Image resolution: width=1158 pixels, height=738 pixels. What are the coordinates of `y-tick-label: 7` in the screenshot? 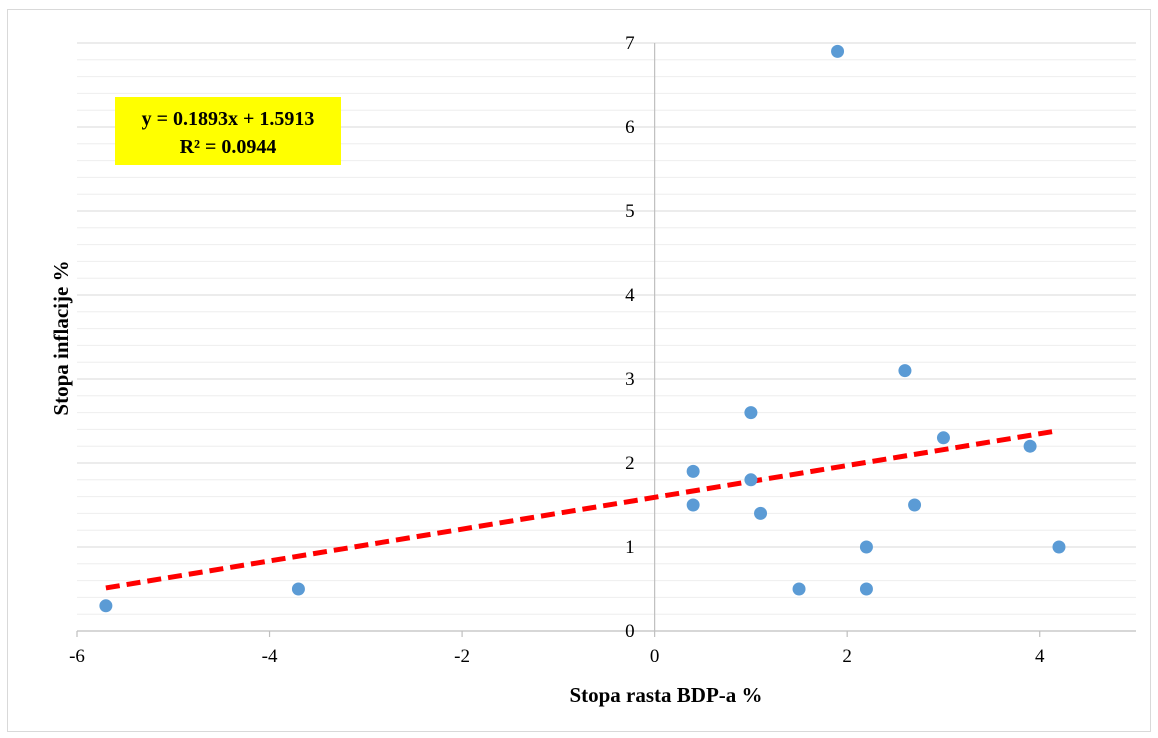 It's located at (630, 43).